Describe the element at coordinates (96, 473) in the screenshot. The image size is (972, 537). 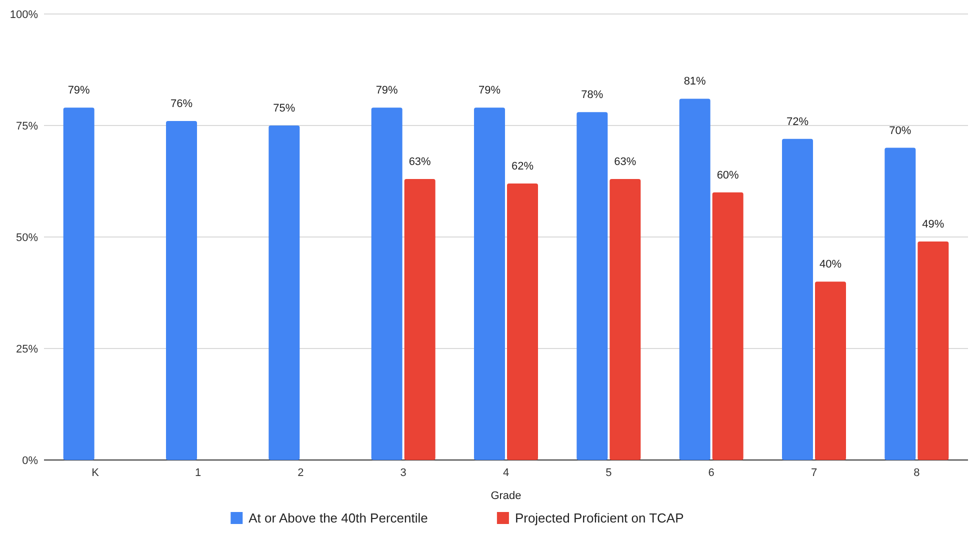
I see `x-tick-label: K` at that location.